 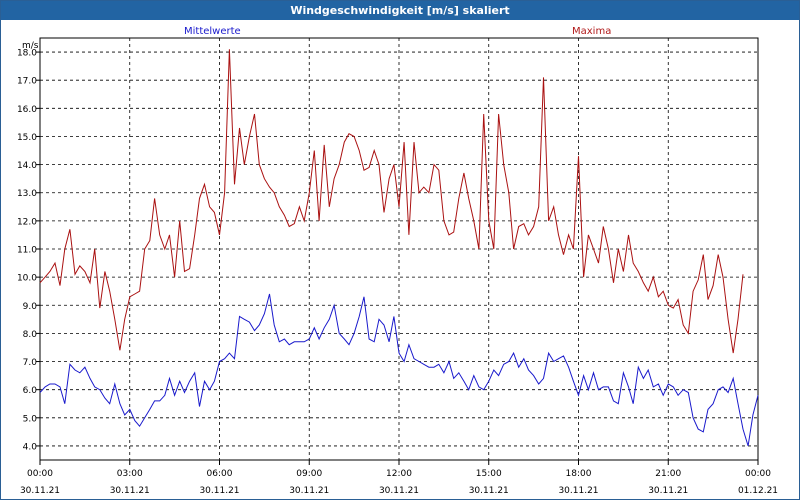 I want to click on x-tick-time-label: 06:00, so click(x=220, y=474).